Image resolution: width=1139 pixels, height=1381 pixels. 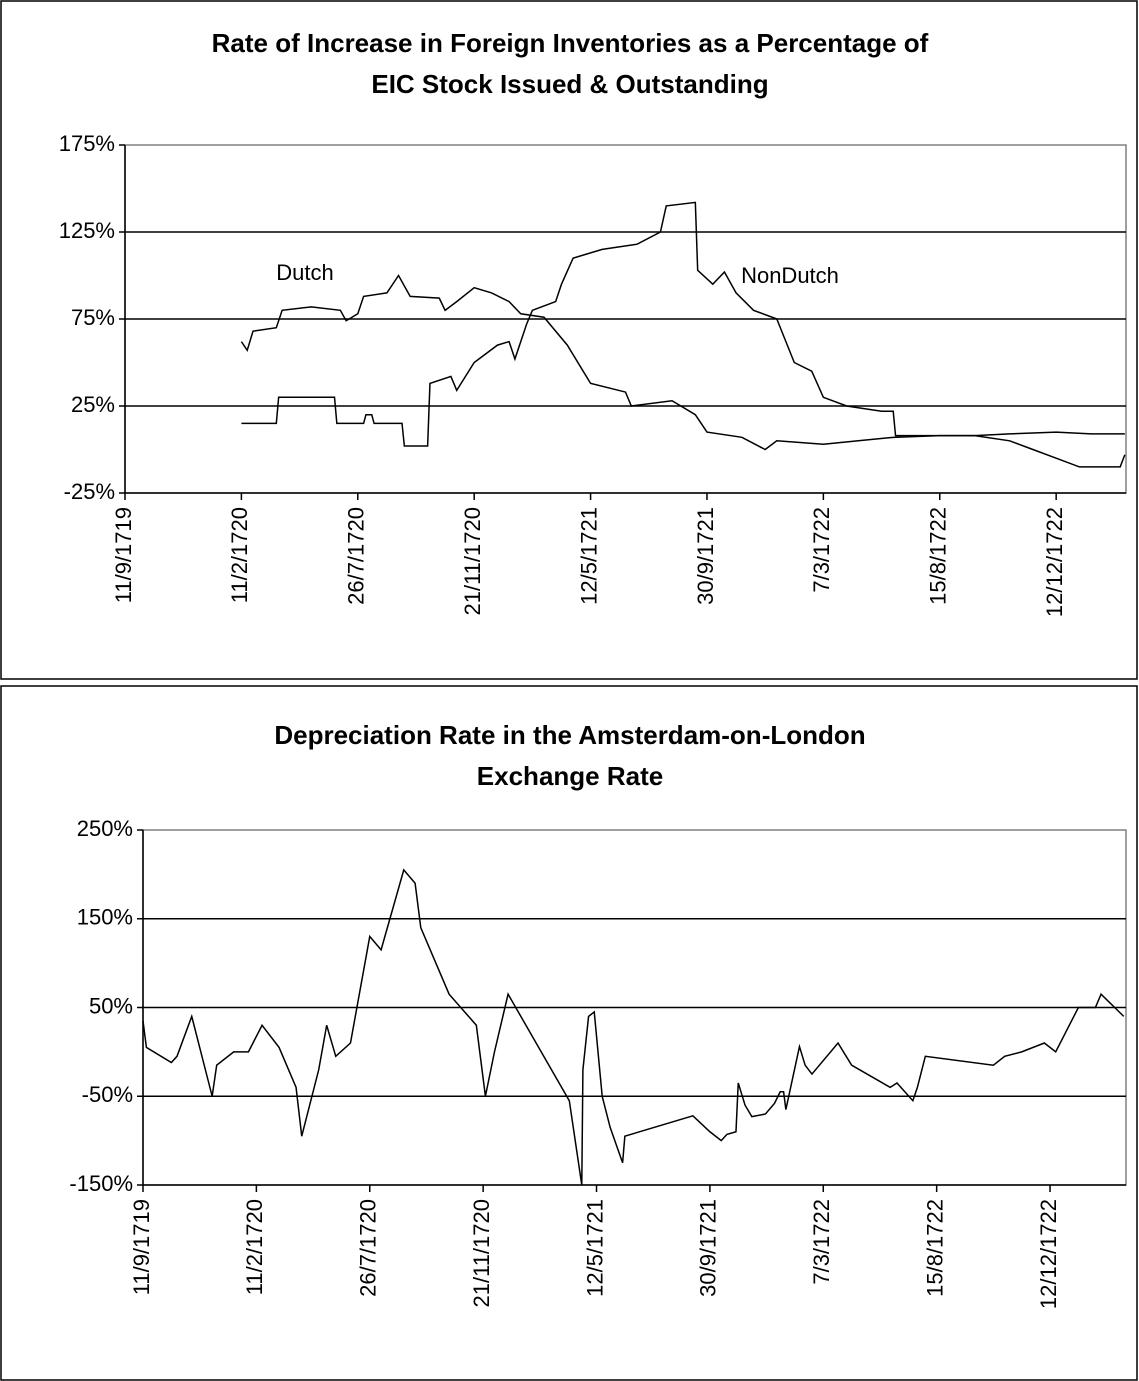 I want to click on data-line, so click(x=682, y=362).